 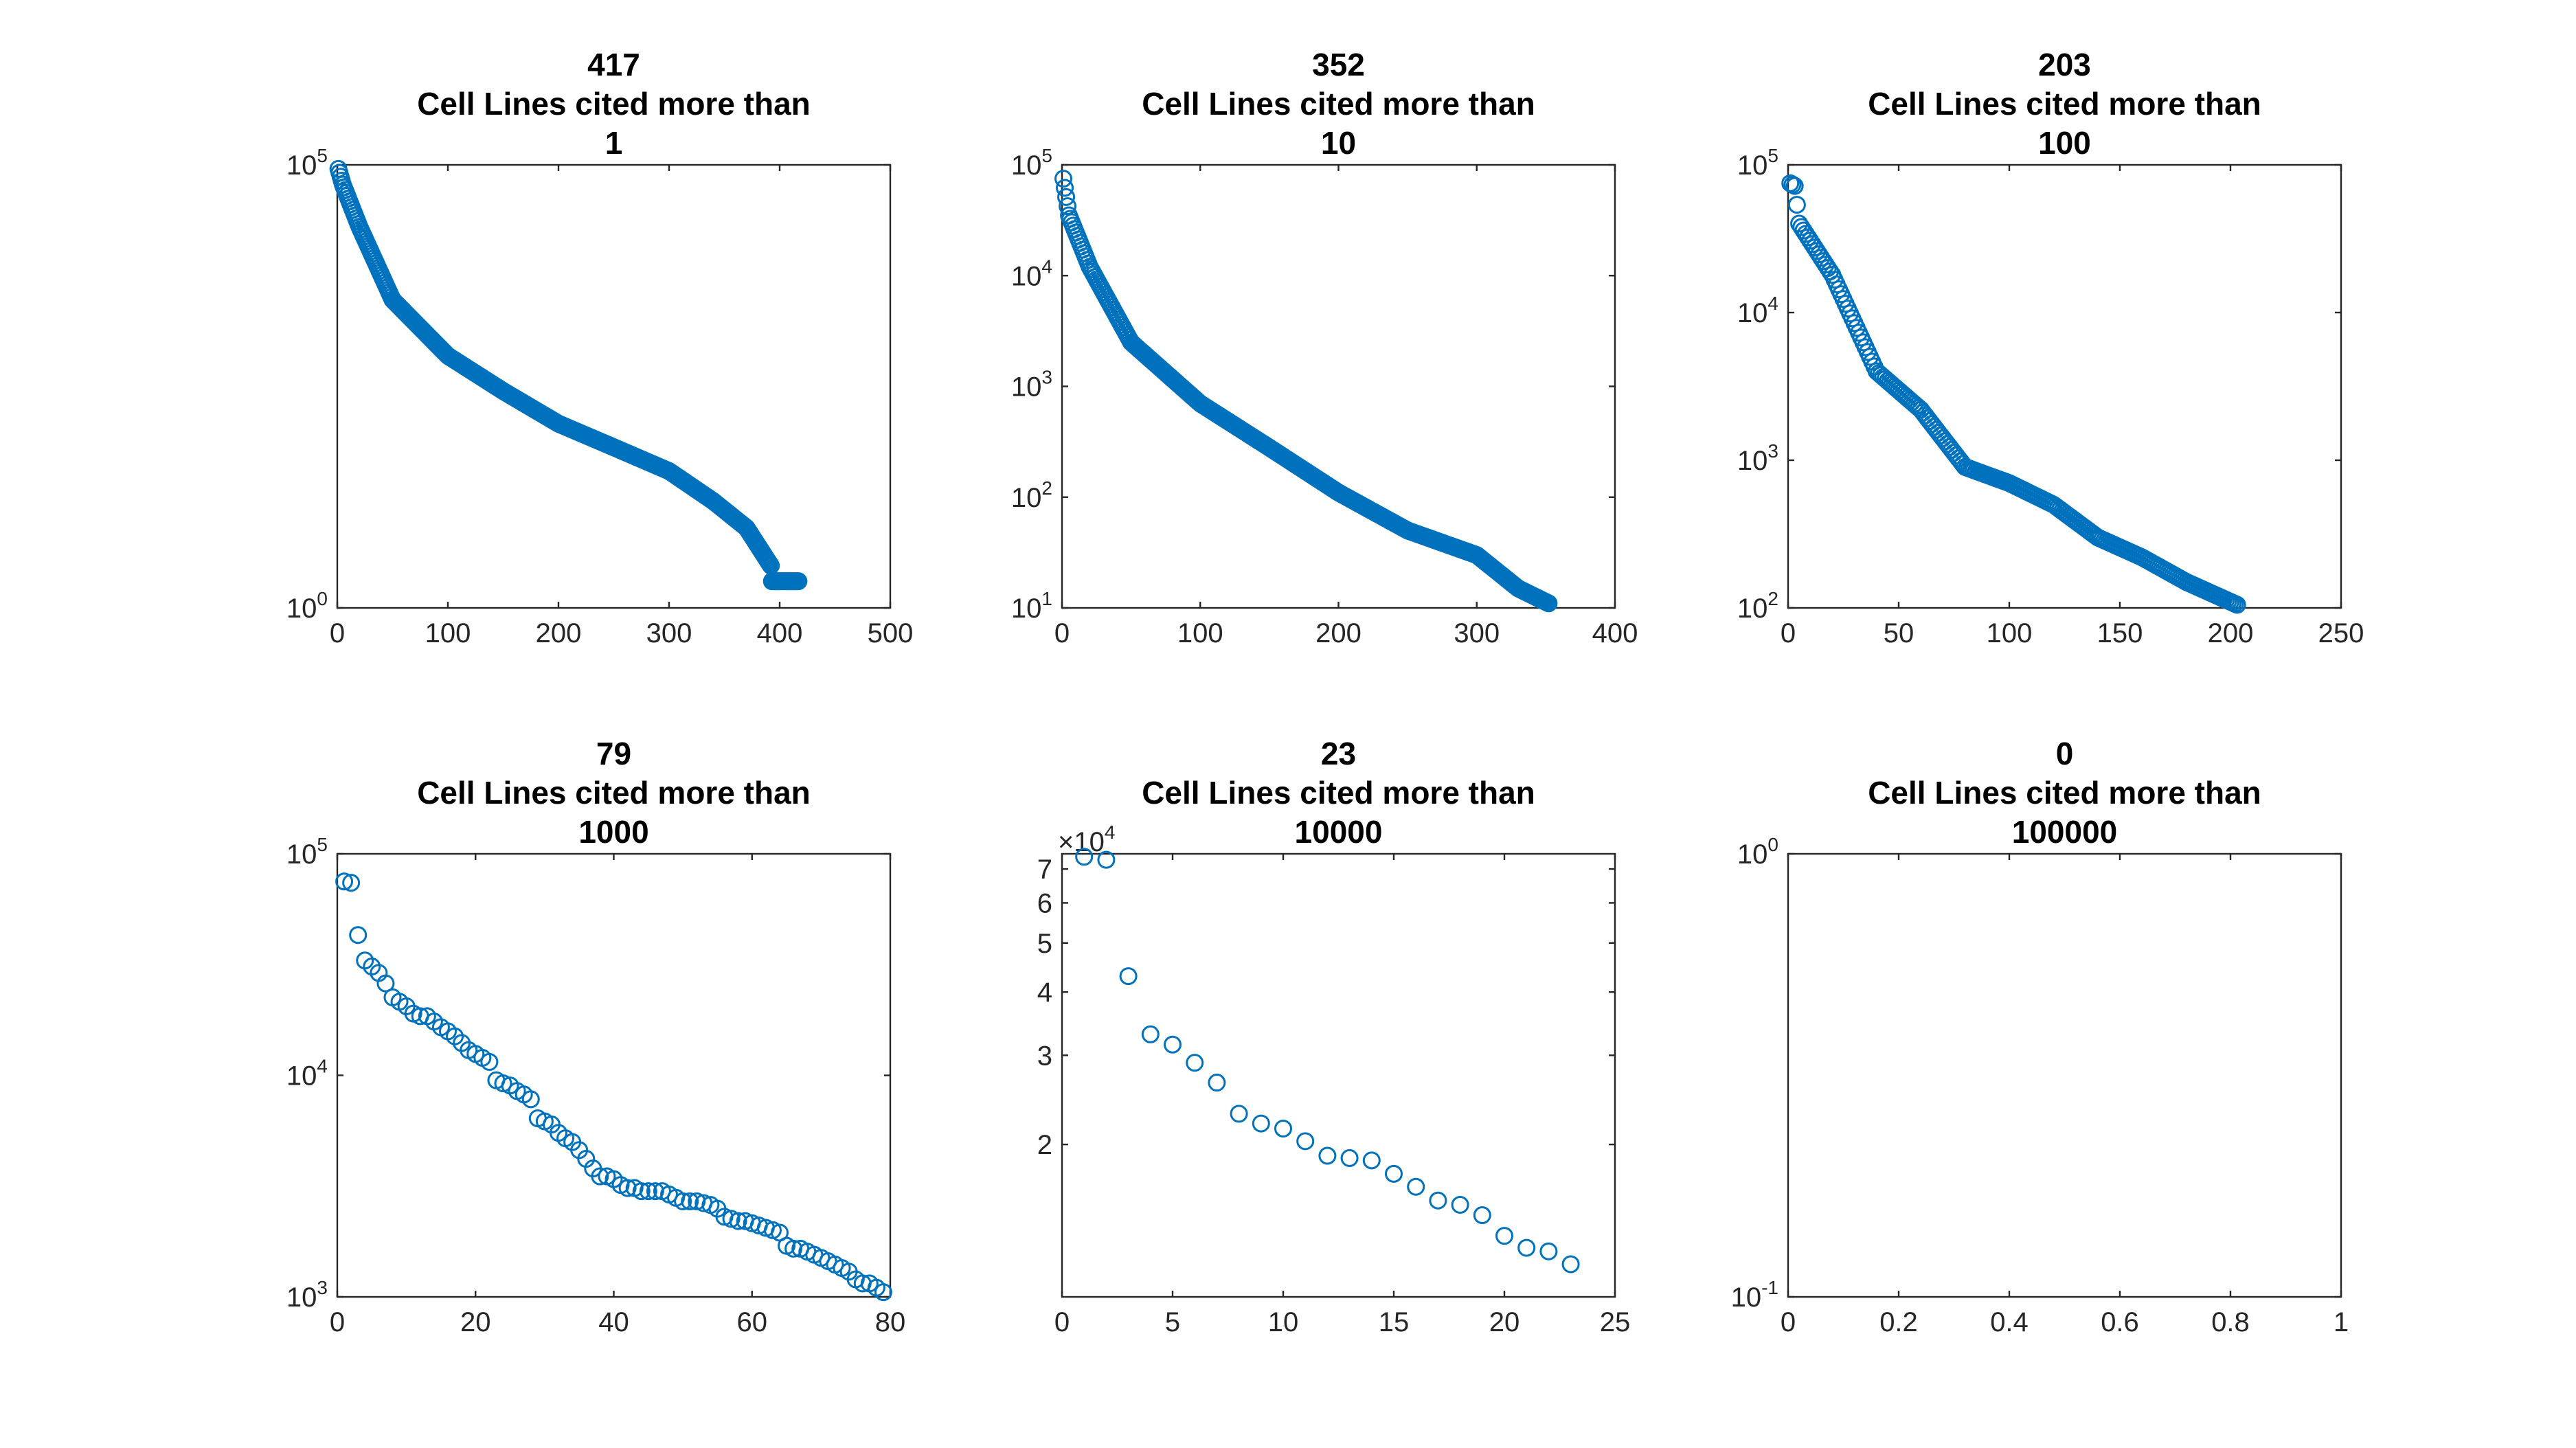 I want to click on x-tick-label: 0.2, so click(x=1898, y=1322).